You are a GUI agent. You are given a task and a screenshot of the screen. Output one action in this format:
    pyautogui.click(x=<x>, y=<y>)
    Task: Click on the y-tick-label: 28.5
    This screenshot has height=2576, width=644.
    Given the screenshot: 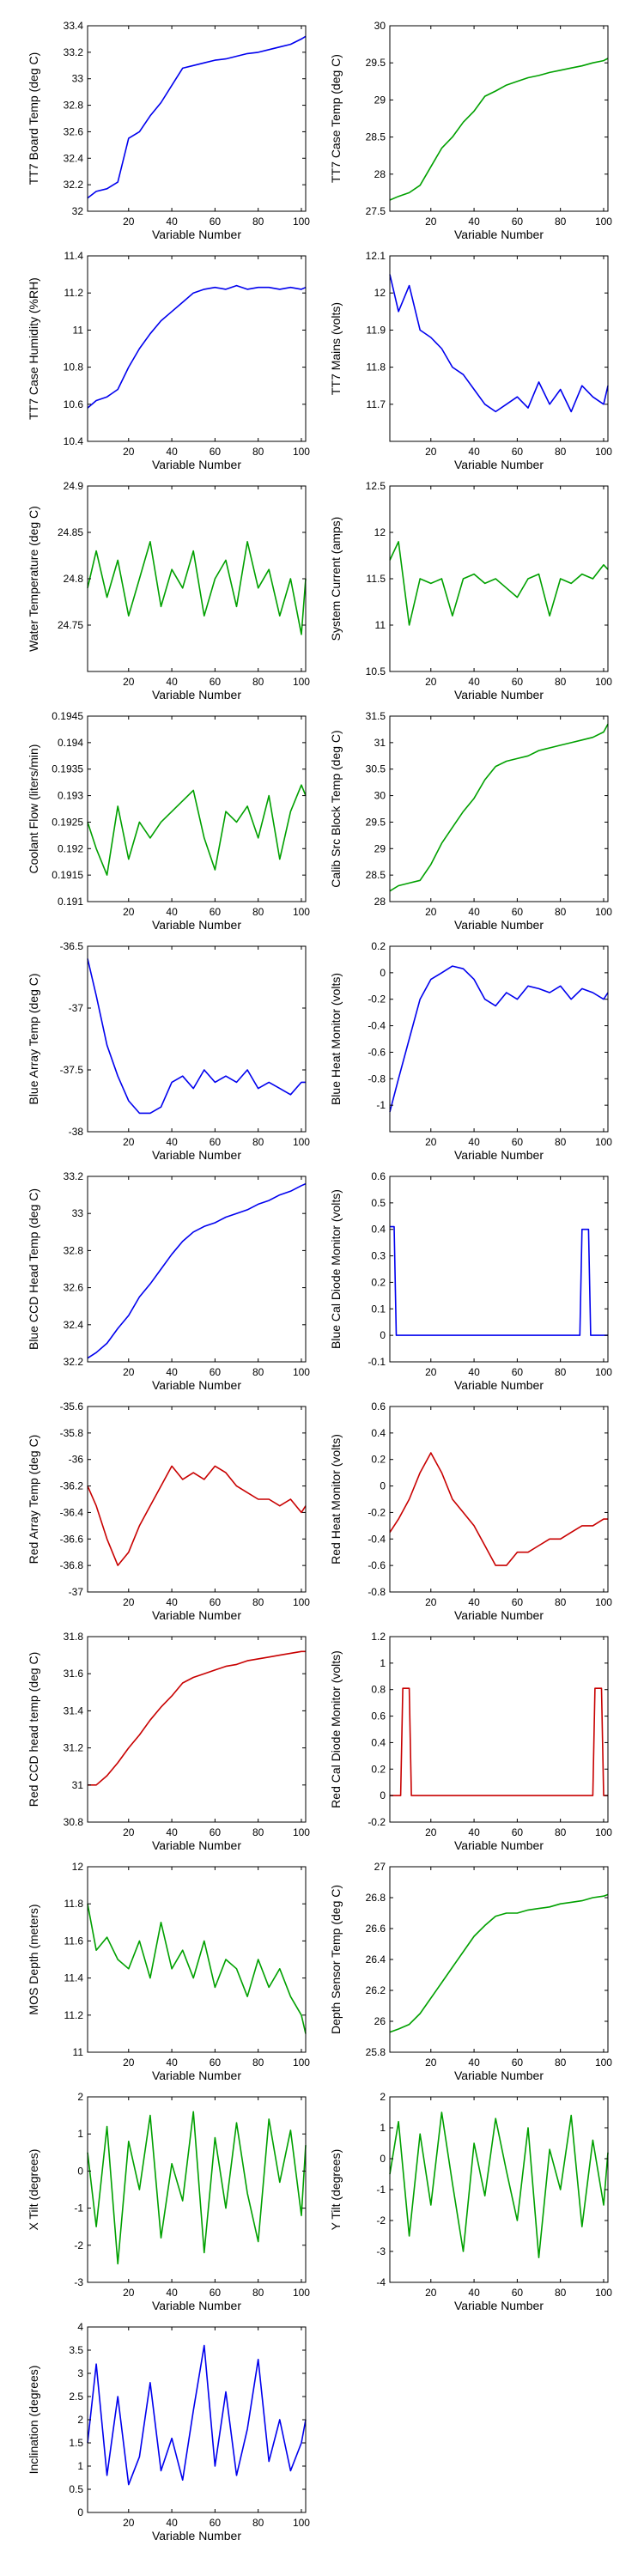 What is the action you would take?
    pyautogui.click(x=376, y=137)
    